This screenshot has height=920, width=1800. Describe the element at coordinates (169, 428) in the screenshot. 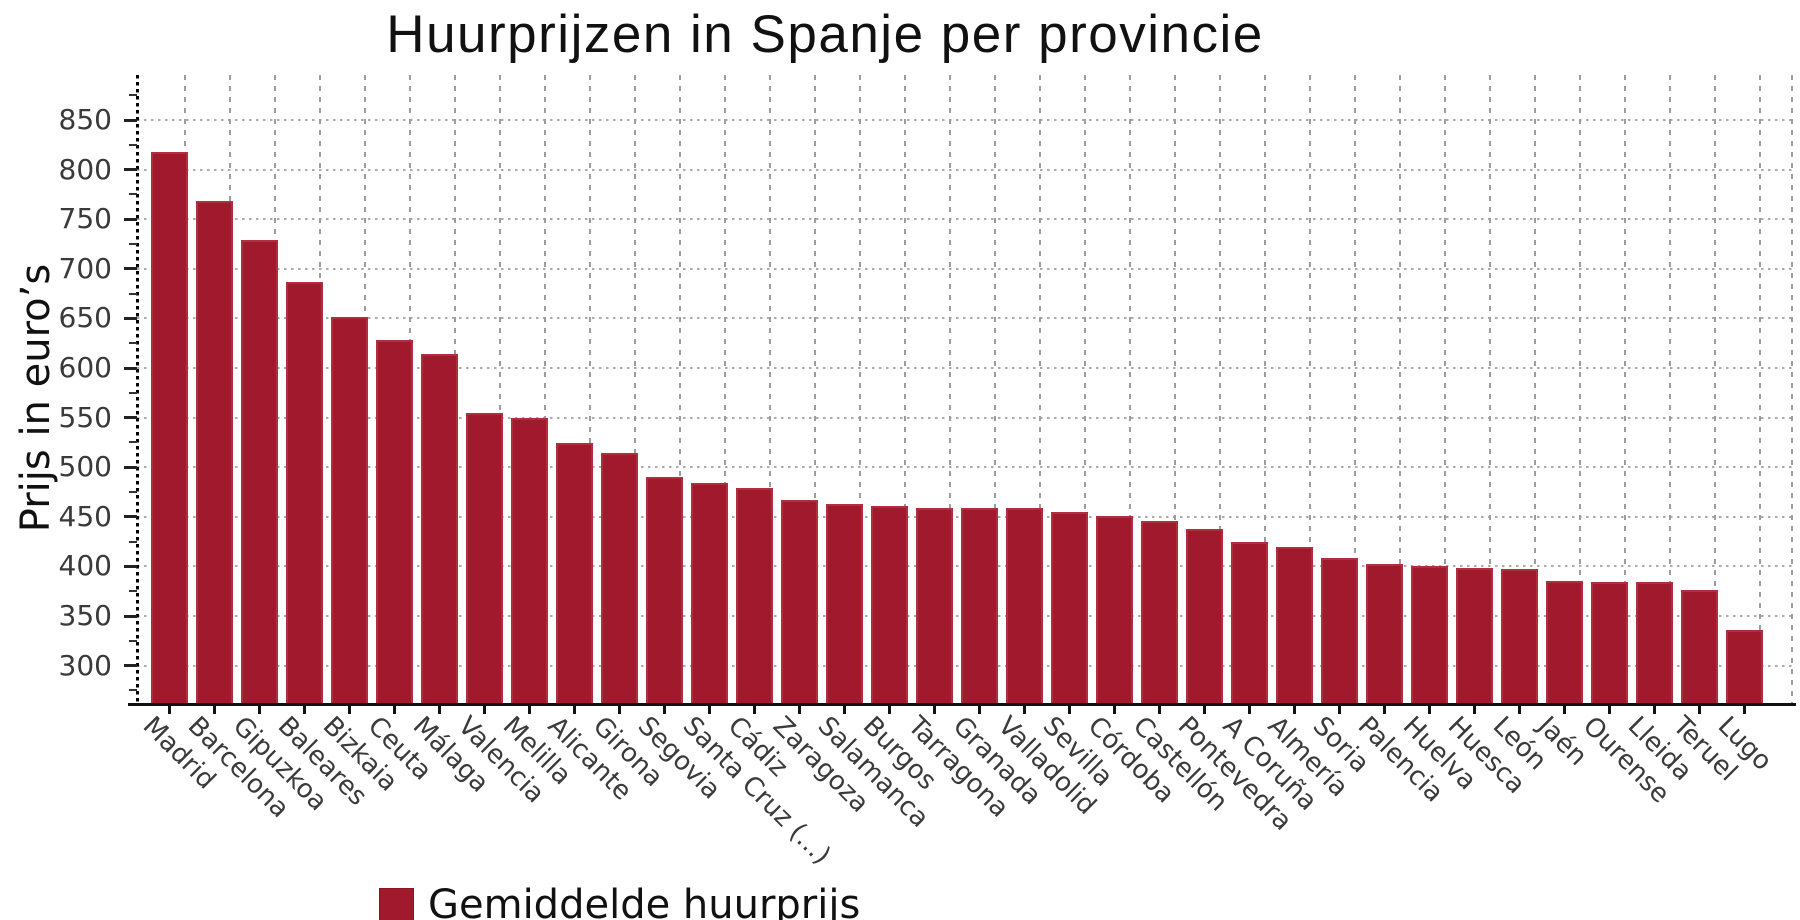

I see `bar-madrid` at that location.